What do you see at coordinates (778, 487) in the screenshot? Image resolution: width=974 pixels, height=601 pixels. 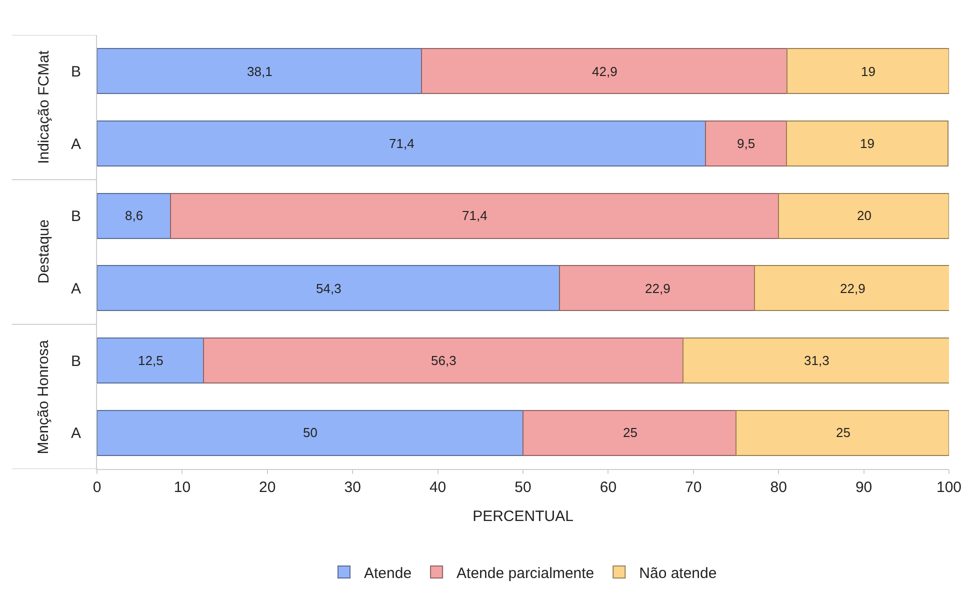 I see `x-tick-label: 80` at bounding box center [778, 487].